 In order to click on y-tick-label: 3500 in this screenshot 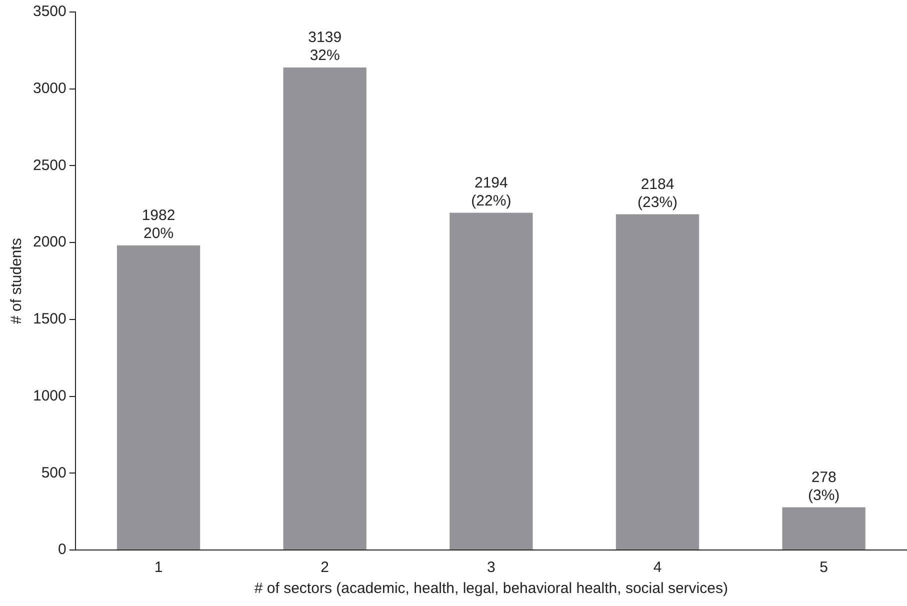, I will do `click(49, 11)`.